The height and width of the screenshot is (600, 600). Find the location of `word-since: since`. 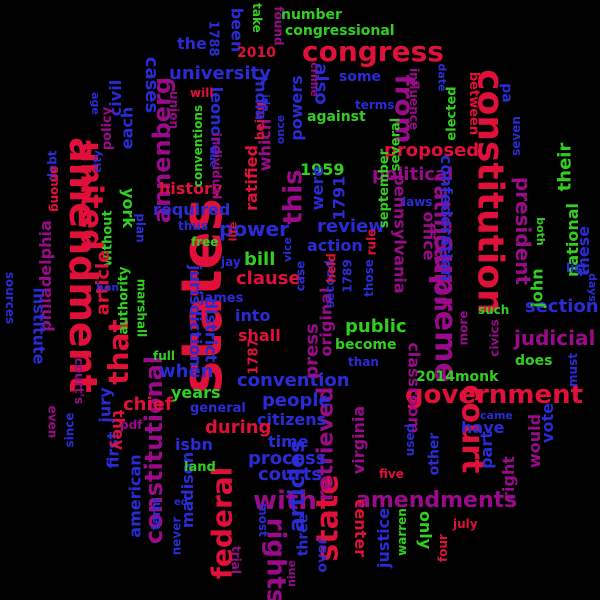

word-since: since is located at coordinates (69, 430).